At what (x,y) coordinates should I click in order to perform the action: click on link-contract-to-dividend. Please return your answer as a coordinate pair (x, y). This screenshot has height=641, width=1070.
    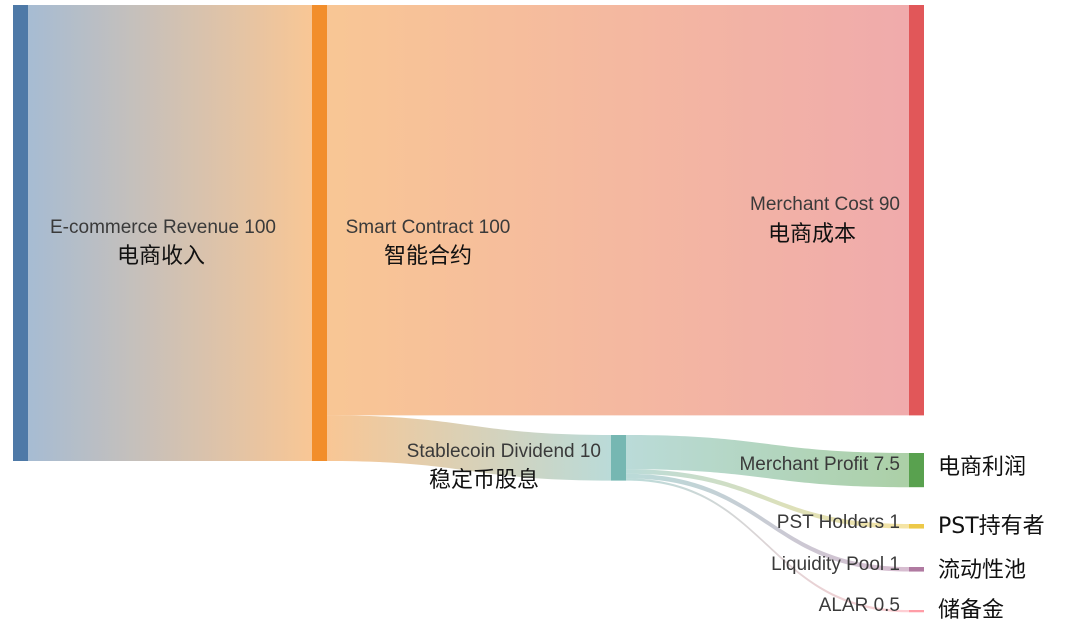
    Looking at the image, I should click on (469, 448).